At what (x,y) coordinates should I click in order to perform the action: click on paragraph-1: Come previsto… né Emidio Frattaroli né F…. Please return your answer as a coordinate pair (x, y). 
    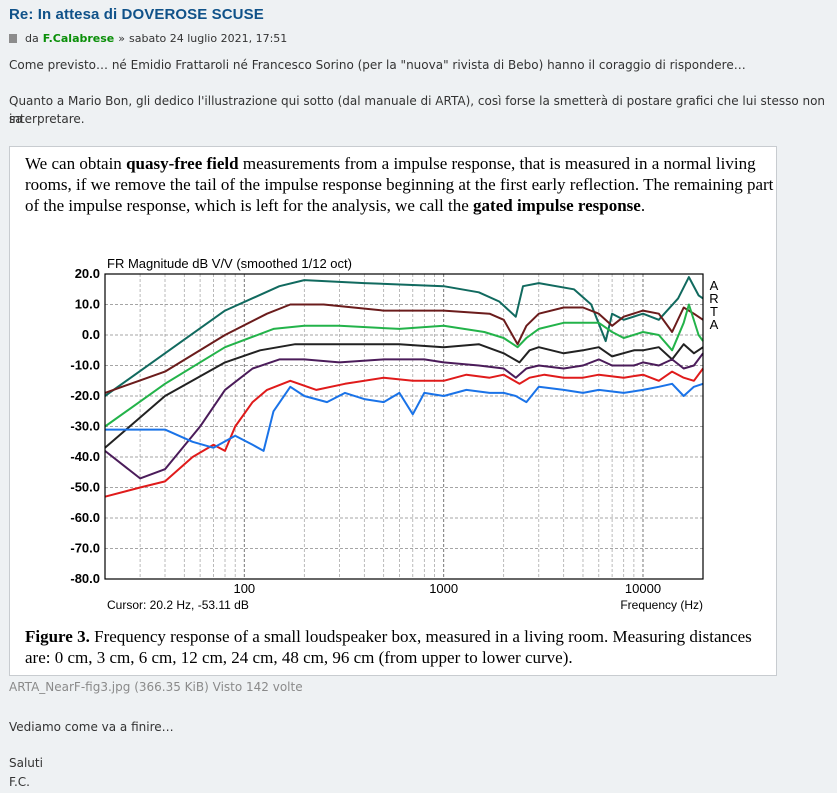
    Looking at the image, I should click on (377, 65).